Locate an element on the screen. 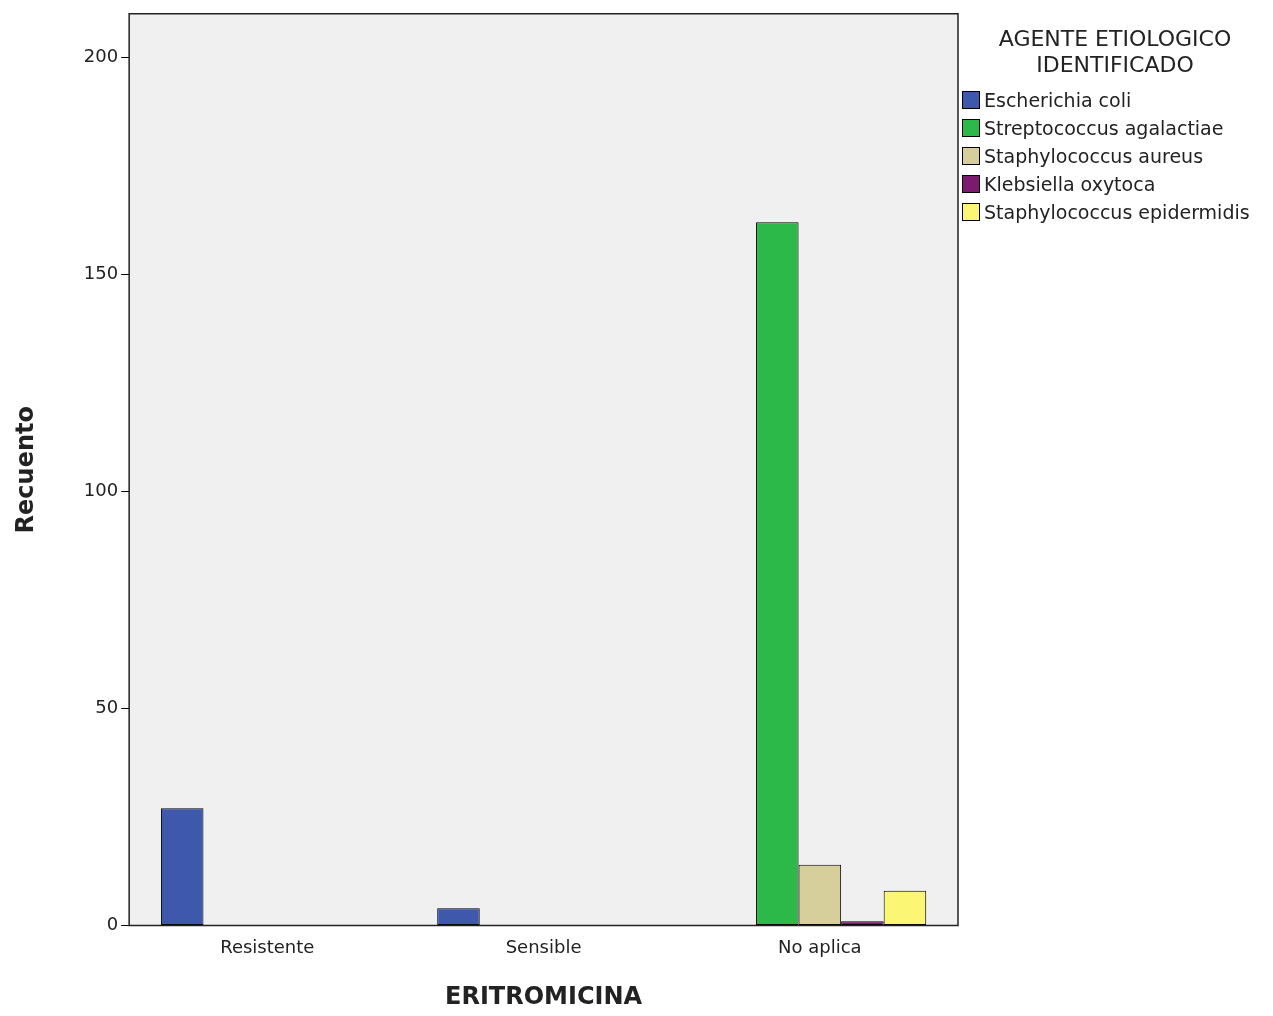 This screenshot has height=1016, width=1273. legend-label: Escherichia coli is located at coordinates (1058, 100).